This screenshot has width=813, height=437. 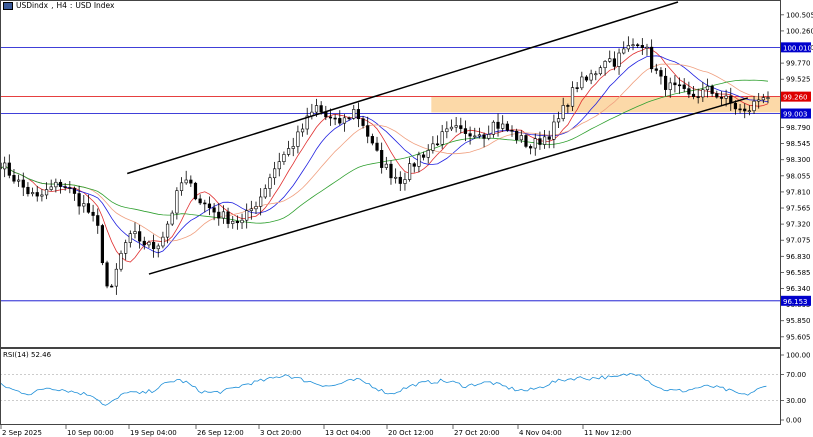 I want to click on x-tick-label: 4 Nov 04:00, so click(x=540, y=433).